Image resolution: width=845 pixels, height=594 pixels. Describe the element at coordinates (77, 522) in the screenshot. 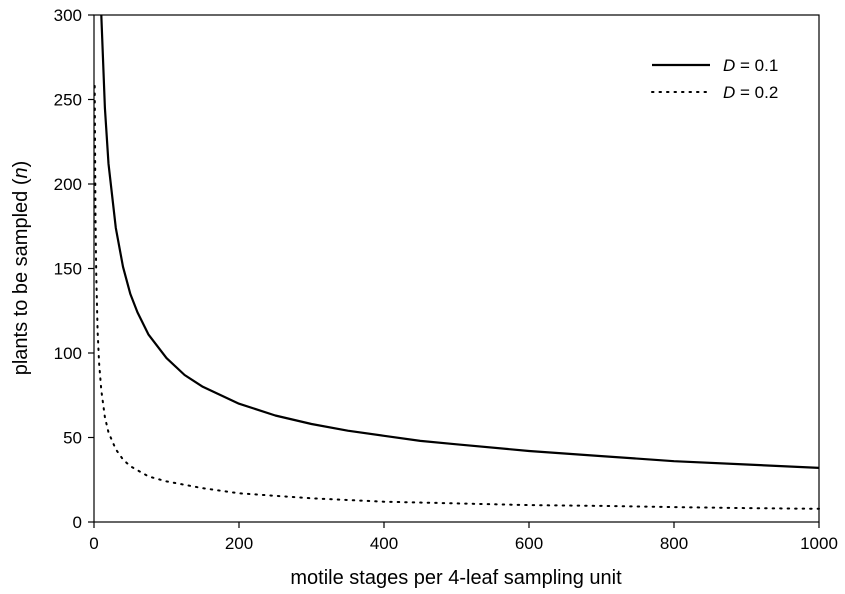

I see `y-tick-label: 0` at that location.